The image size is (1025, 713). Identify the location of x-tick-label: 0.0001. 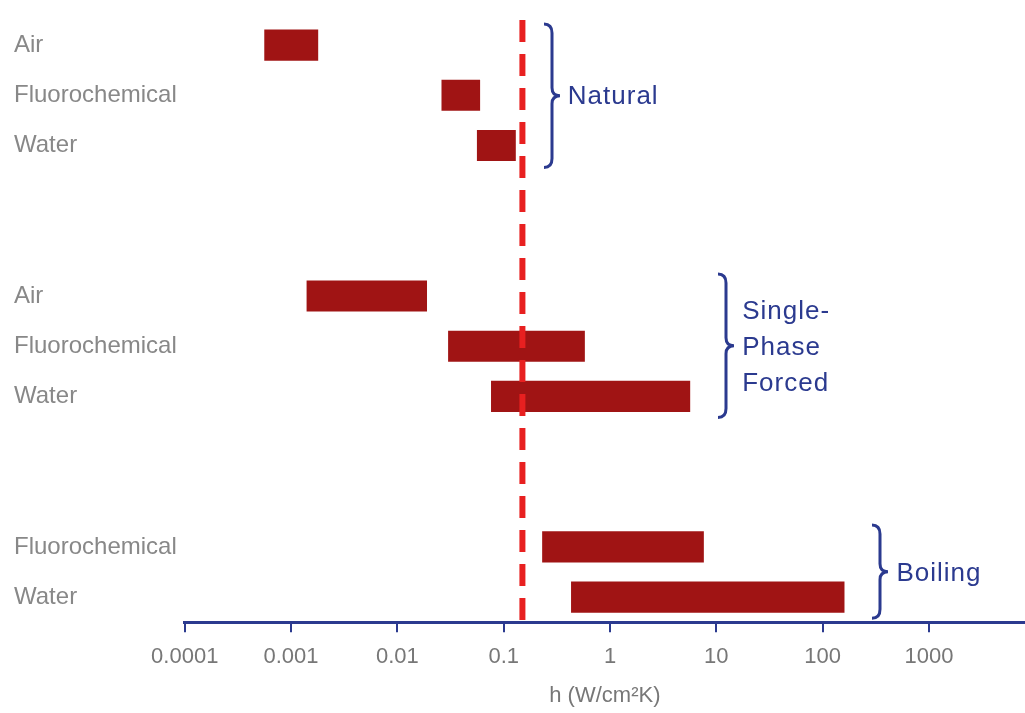
(185, 656).